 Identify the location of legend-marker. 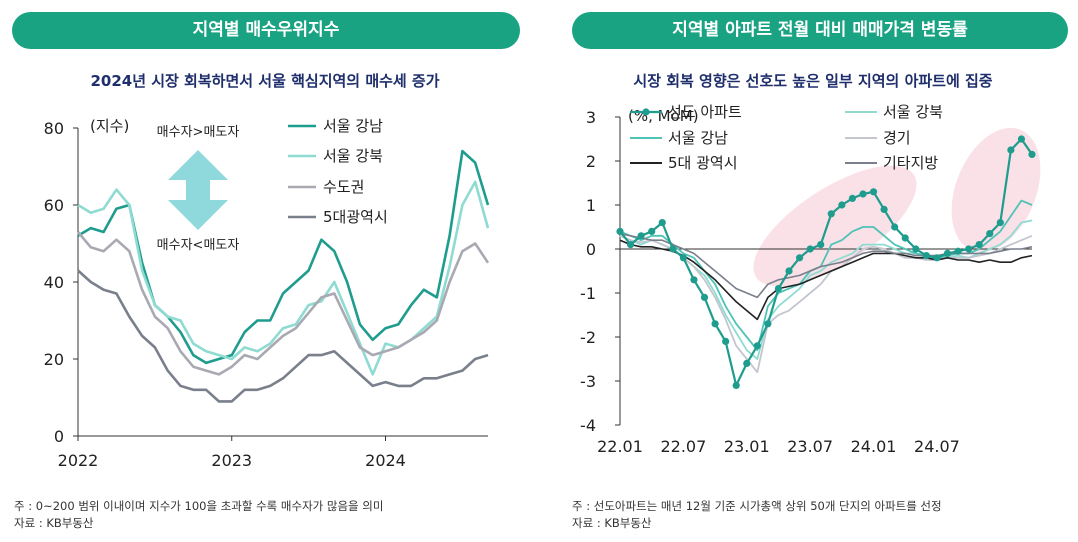
(646, 112).